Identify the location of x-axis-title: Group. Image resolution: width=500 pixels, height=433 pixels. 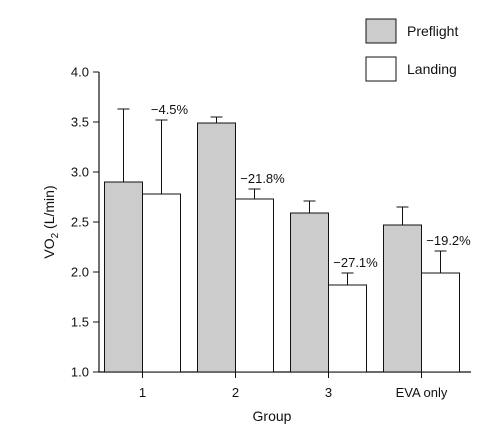
(272, 416).